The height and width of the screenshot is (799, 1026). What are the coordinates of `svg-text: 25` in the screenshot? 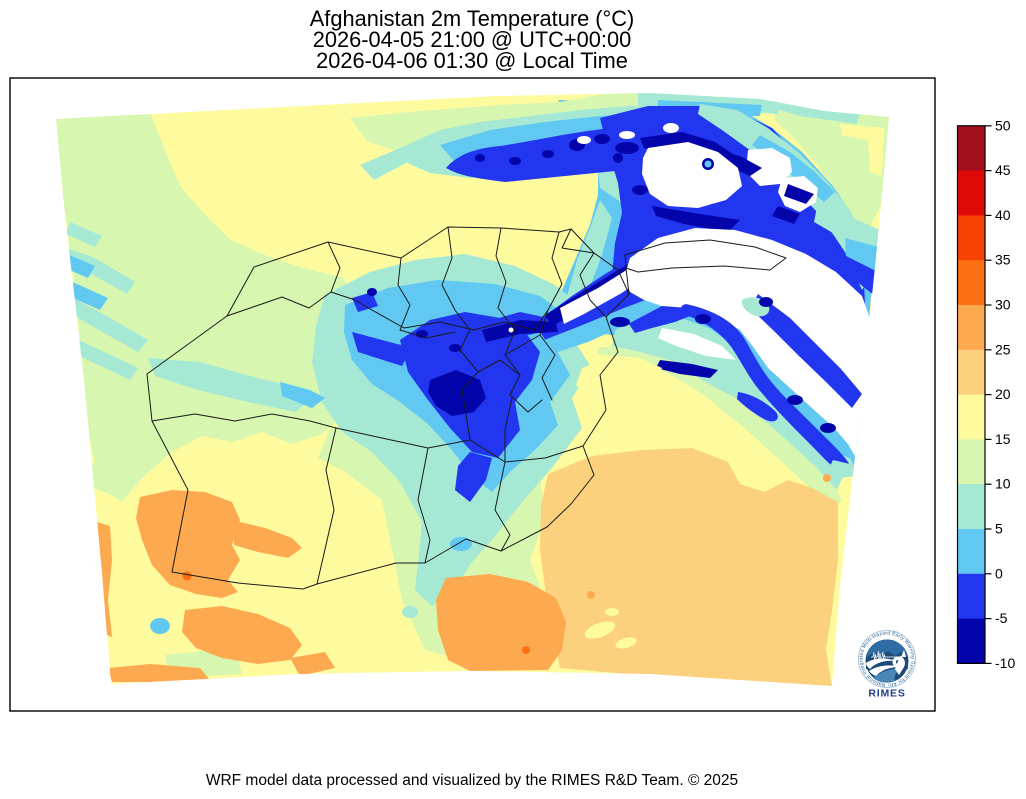 It's located at (1003, 349).